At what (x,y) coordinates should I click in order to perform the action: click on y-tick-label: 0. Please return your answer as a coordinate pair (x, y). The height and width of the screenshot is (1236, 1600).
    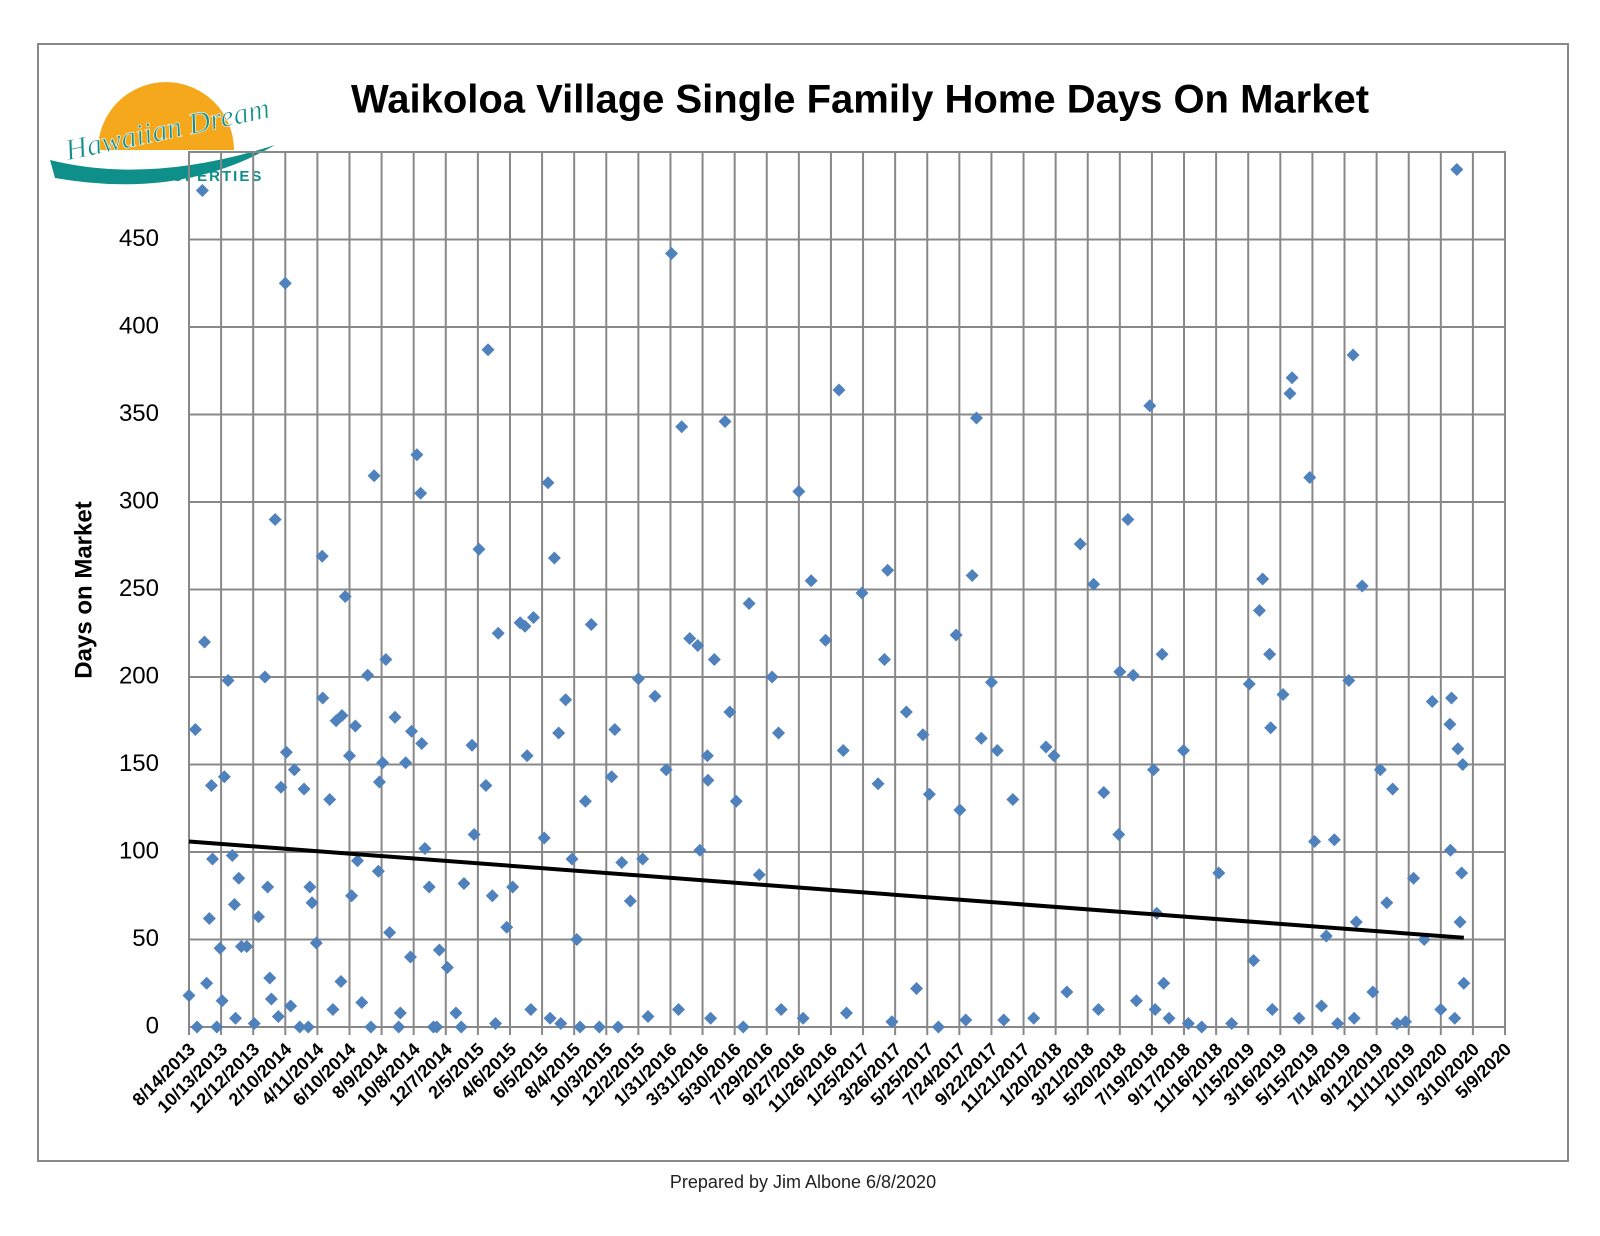
    Looking at the image, I should click on (152, 1025).